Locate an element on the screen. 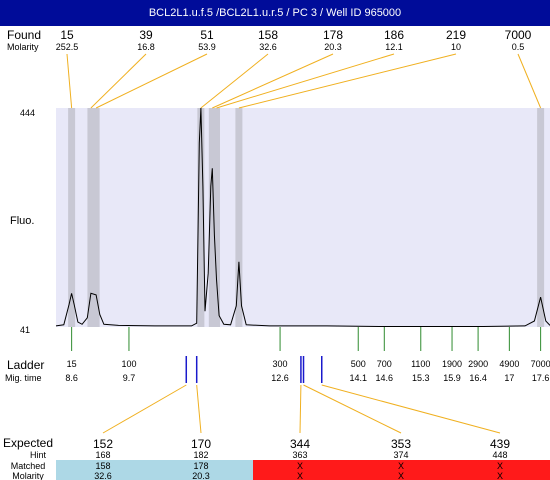 This screenshot has height=480, width=550. ladder-time-label: 14.6 is located at coordinates (385, 378).